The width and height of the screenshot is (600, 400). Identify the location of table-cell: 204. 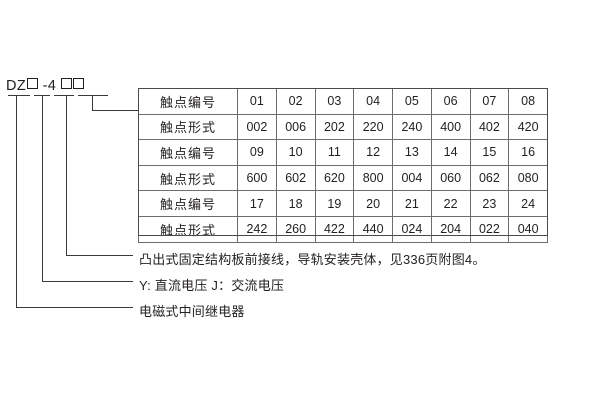
(450, 229).